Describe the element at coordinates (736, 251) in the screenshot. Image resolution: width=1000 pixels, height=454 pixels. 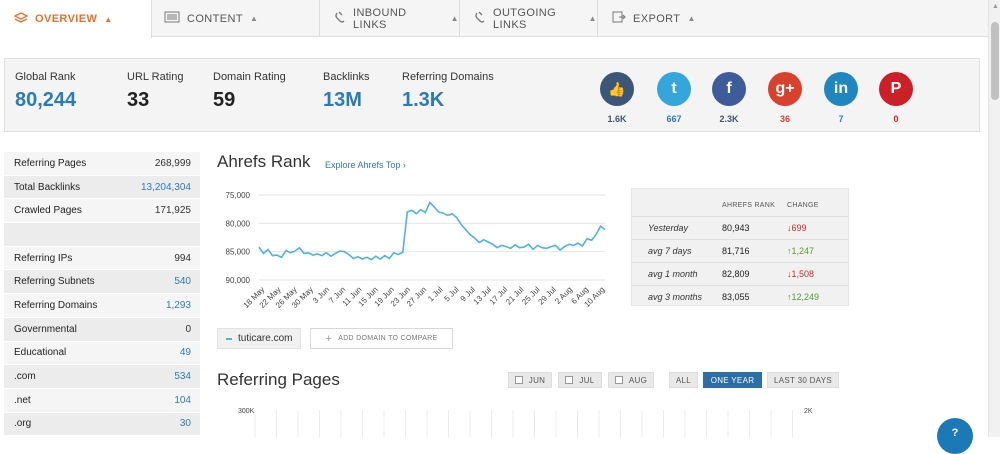
I see `rank-value: 81,716` at that location.